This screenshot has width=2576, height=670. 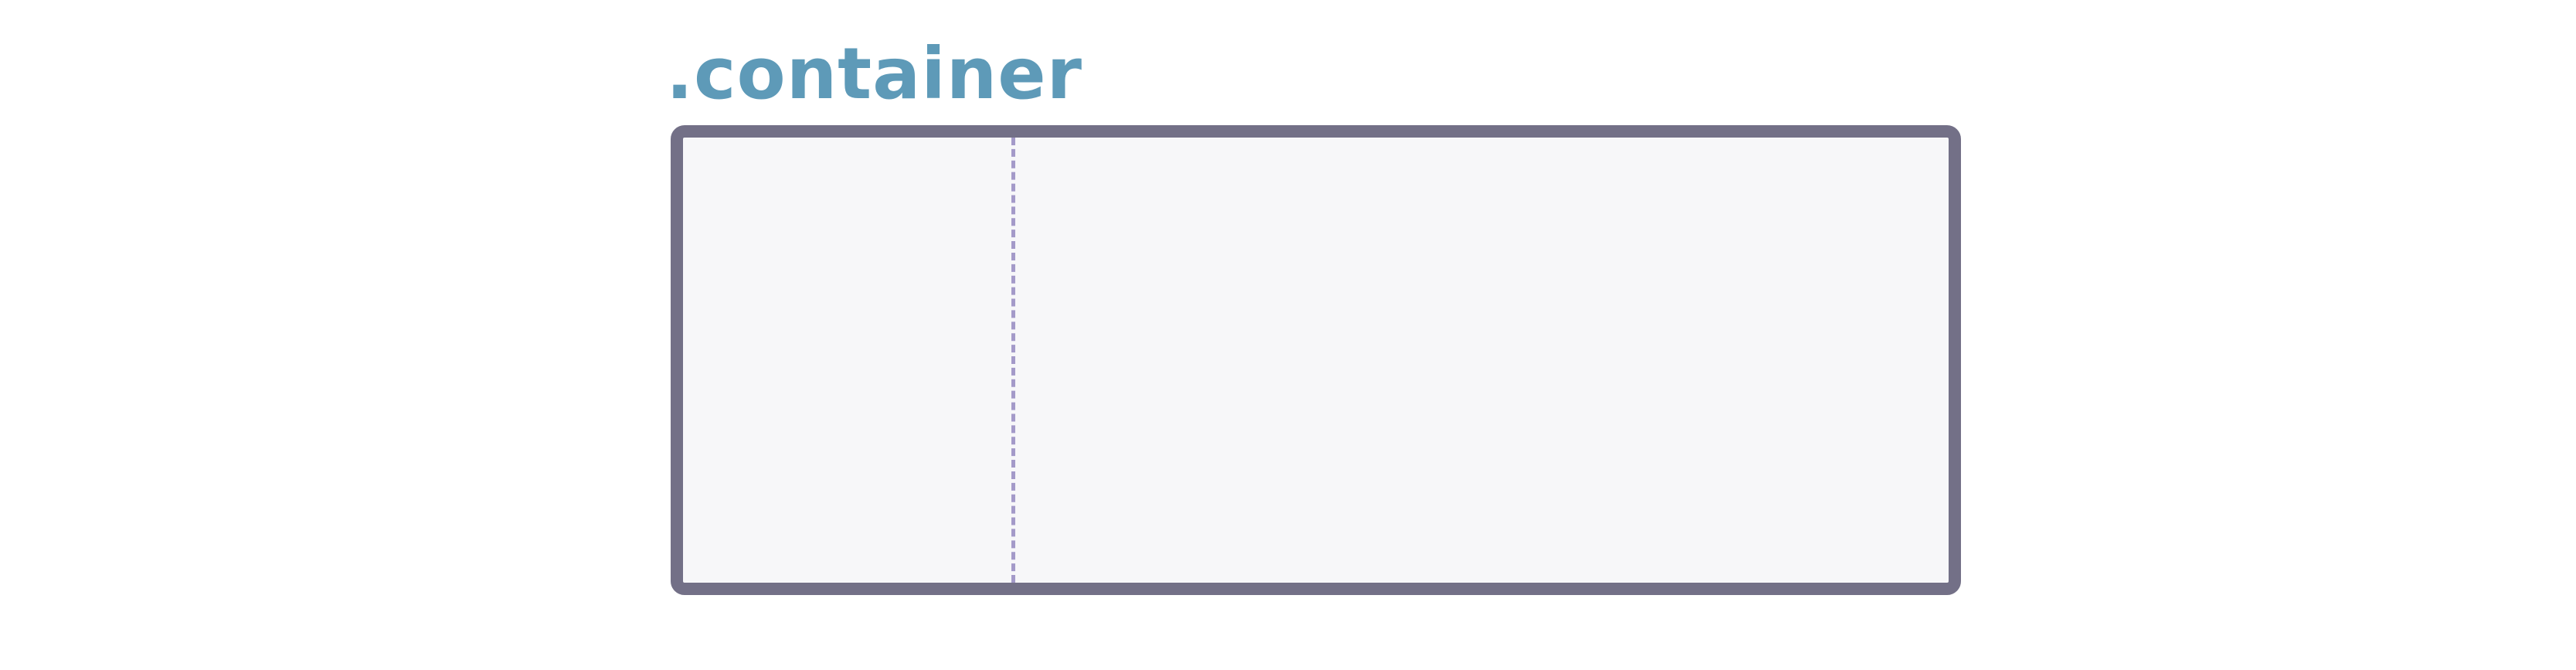 What do you see at coordinates (874, 73) in the screenshot?
I see `container-label: .container` at bounding box center [874, 73].